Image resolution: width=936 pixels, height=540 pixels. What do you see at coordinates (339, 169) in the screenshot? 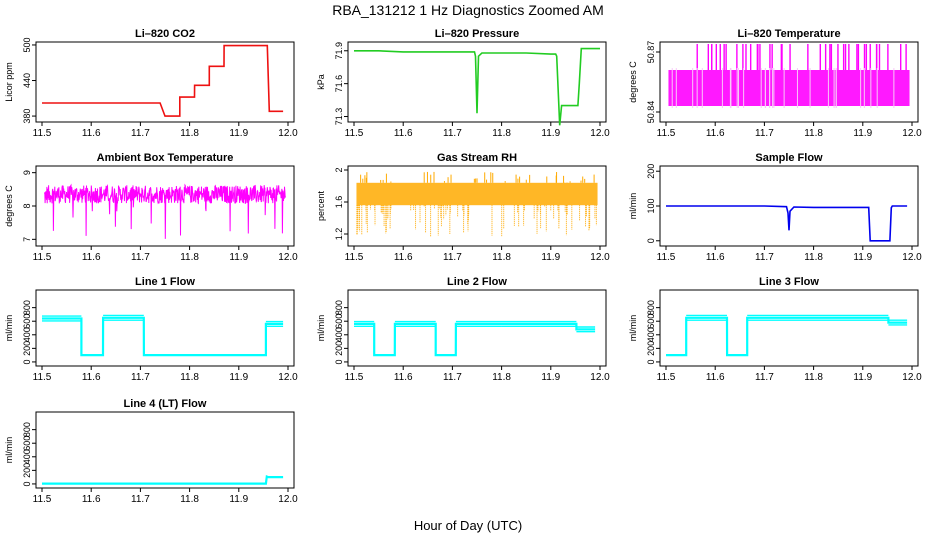
I see `y-tick-label: 2` at bounding box center [339, 169].